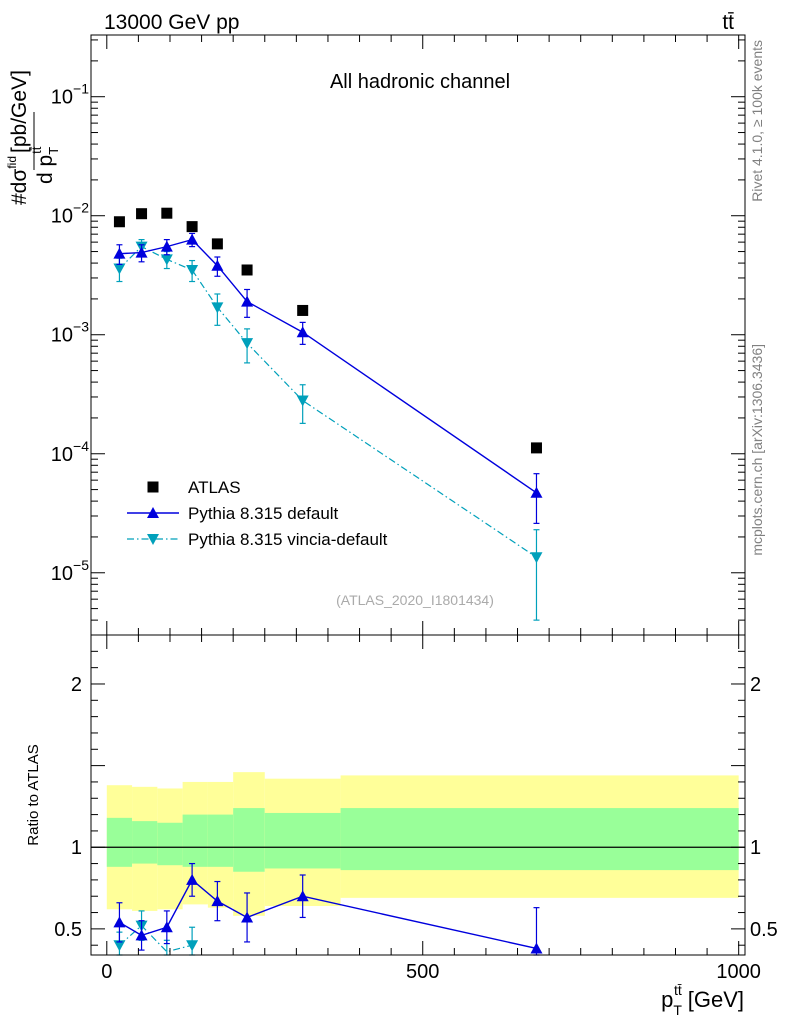  What do you see at coordinates (36, 150) in the screenshot?
I see `y-label-denominator-sup: tt̄` at bounding box center [36, 150].